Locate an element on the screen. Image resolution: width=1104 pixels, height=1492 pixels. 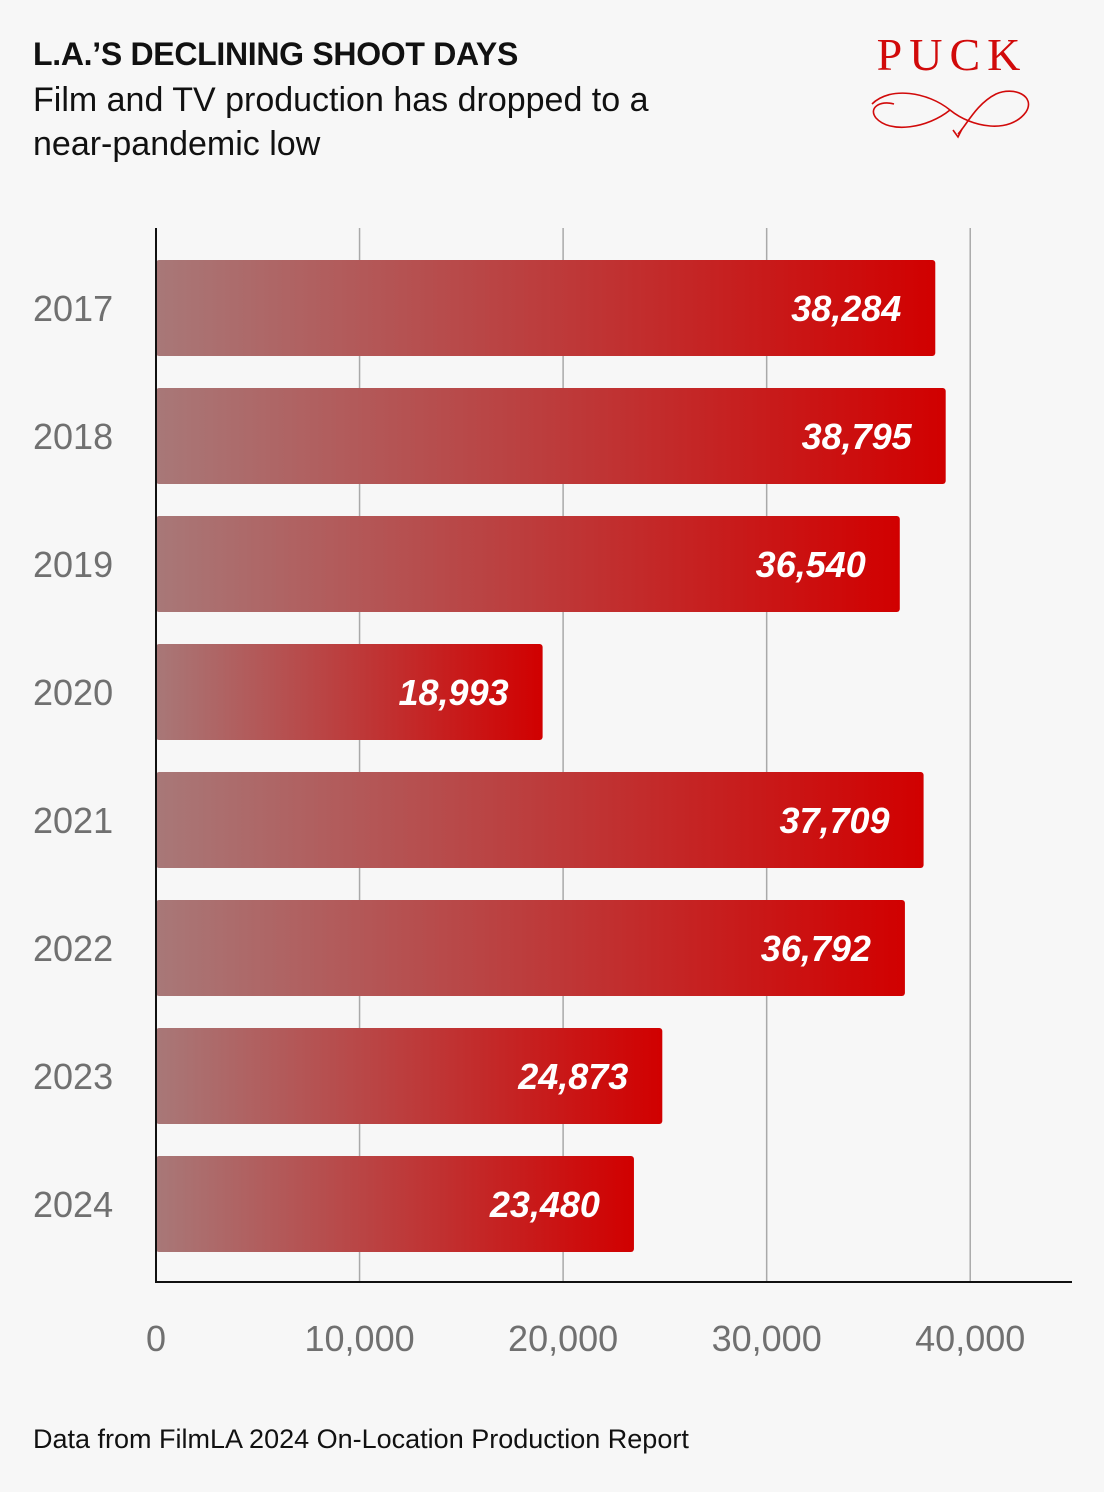
puck-logo: PUCK is located at coordinates (952, 90).